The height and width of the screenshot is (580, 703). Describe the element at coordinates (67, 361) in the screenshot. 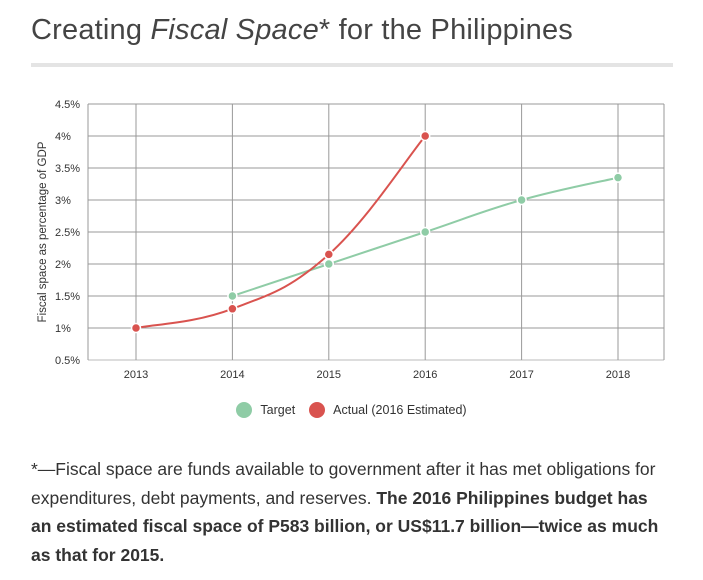

I see `y-tick-label: 0.5%` at that location.